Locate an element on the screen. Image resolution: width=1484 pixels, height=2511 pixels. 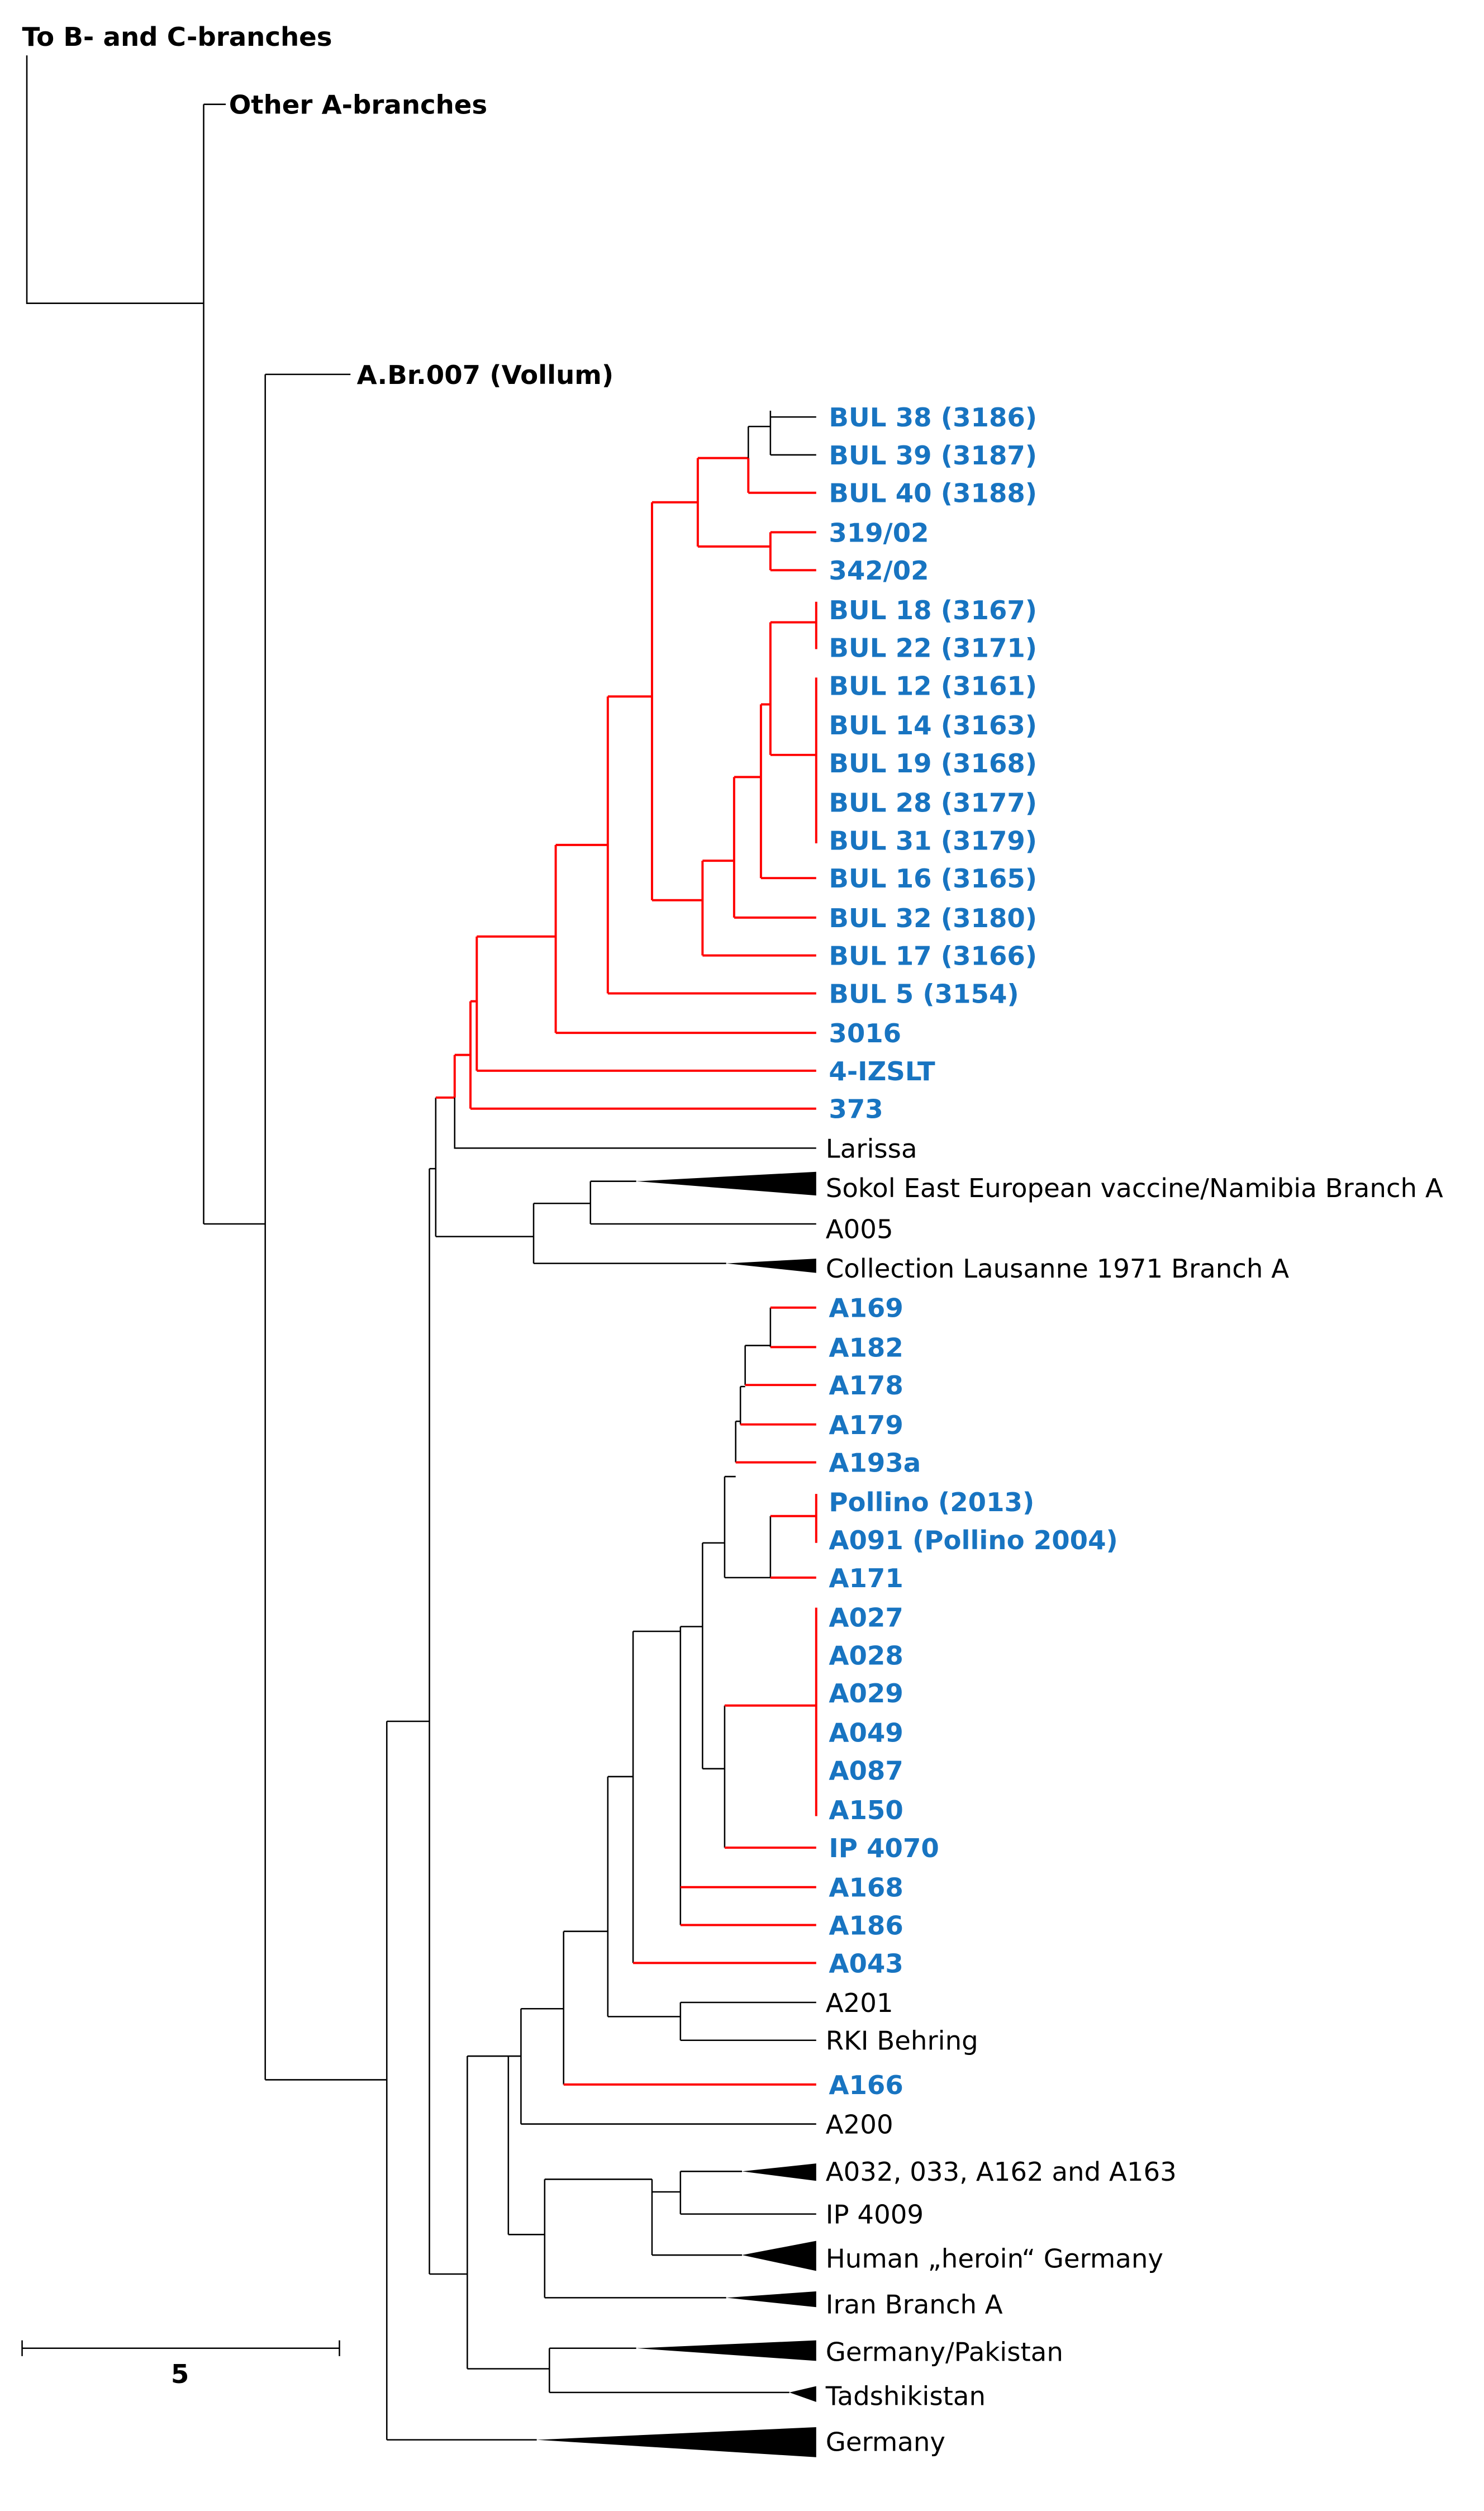
collapsed-clade-label: Germany/Pakistan is located at coordinates (944, 2352).